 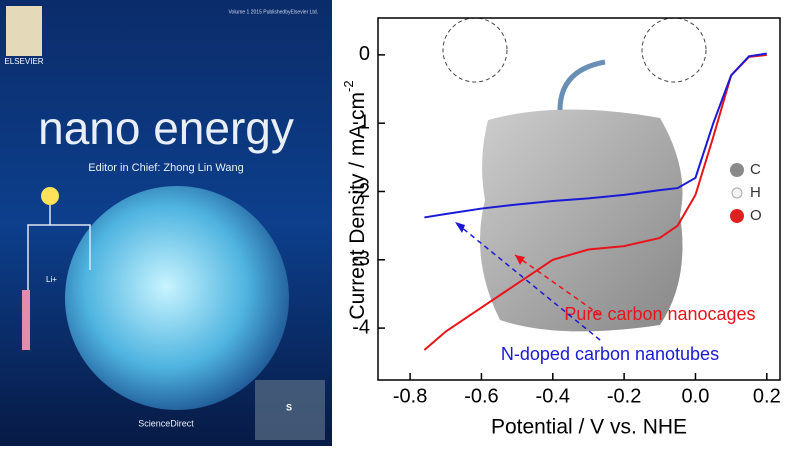 What do you see at coordinates (553, 396) in the screenshot?
I see `x-tick-label: -0.4` at bounding box center [553, 396].